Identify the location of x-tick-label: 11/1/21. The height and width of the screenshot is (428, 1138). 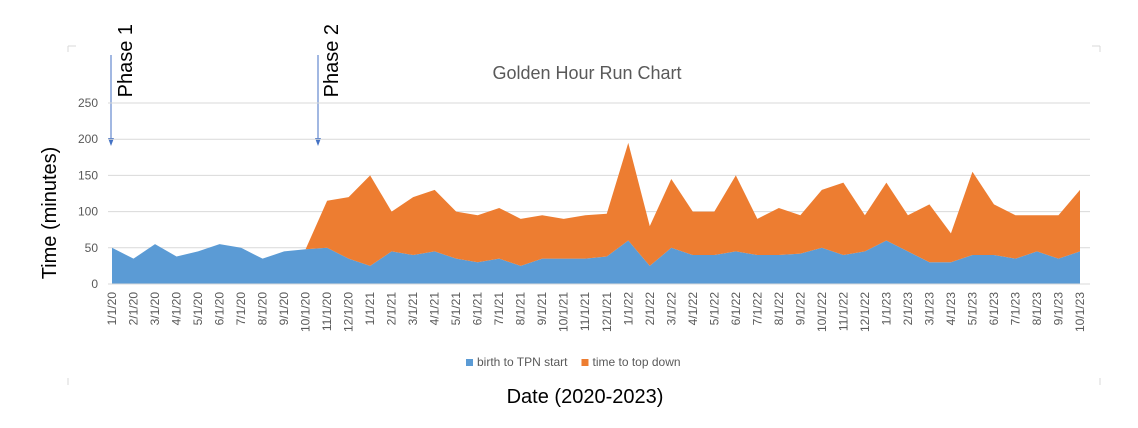
(585, 311).